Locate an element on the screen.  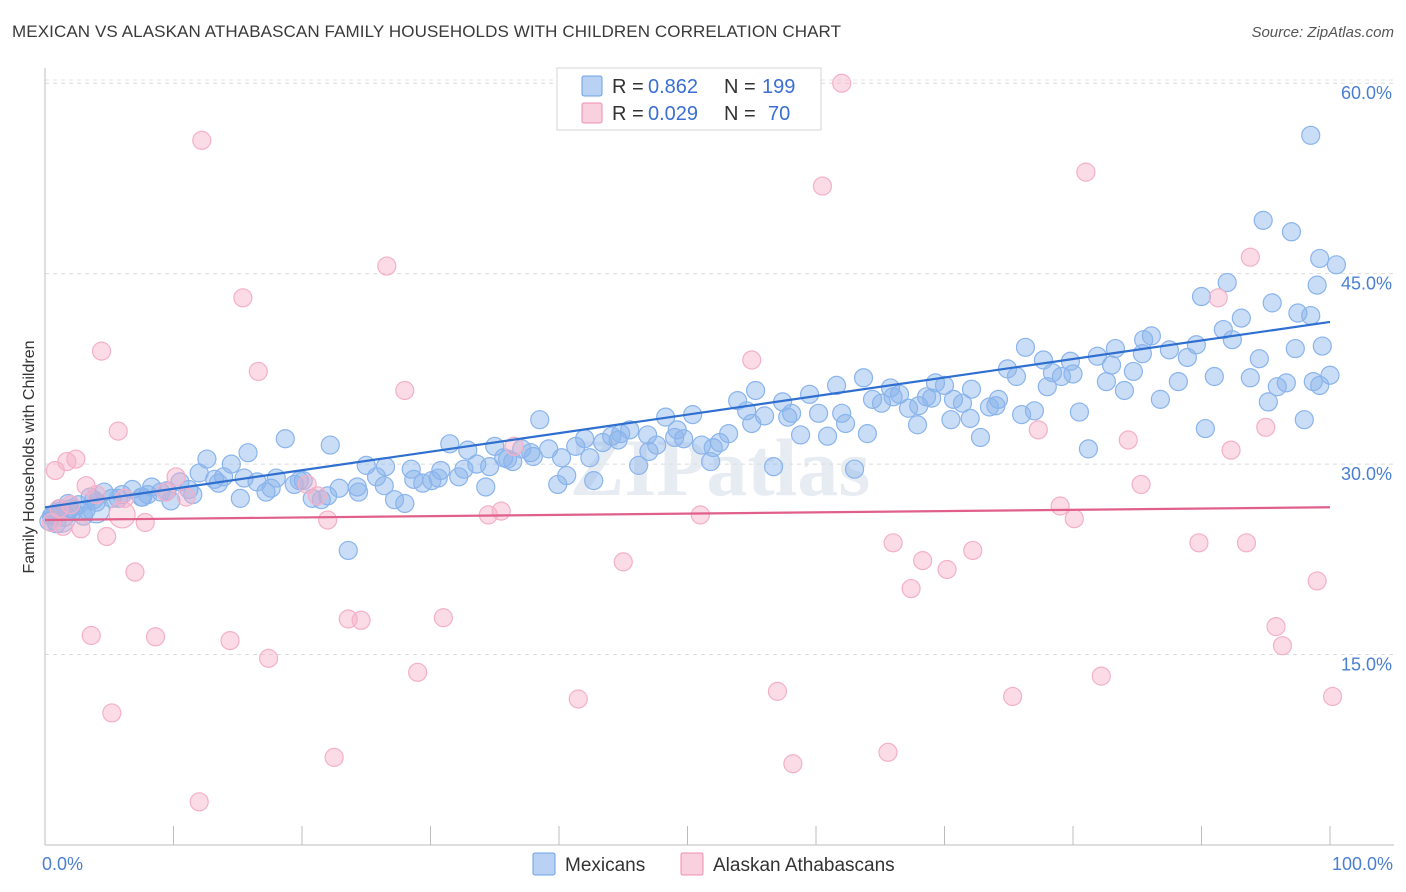
series-legend: Mexicans Alaskan Athabascans is located at coordinates (713, 864).